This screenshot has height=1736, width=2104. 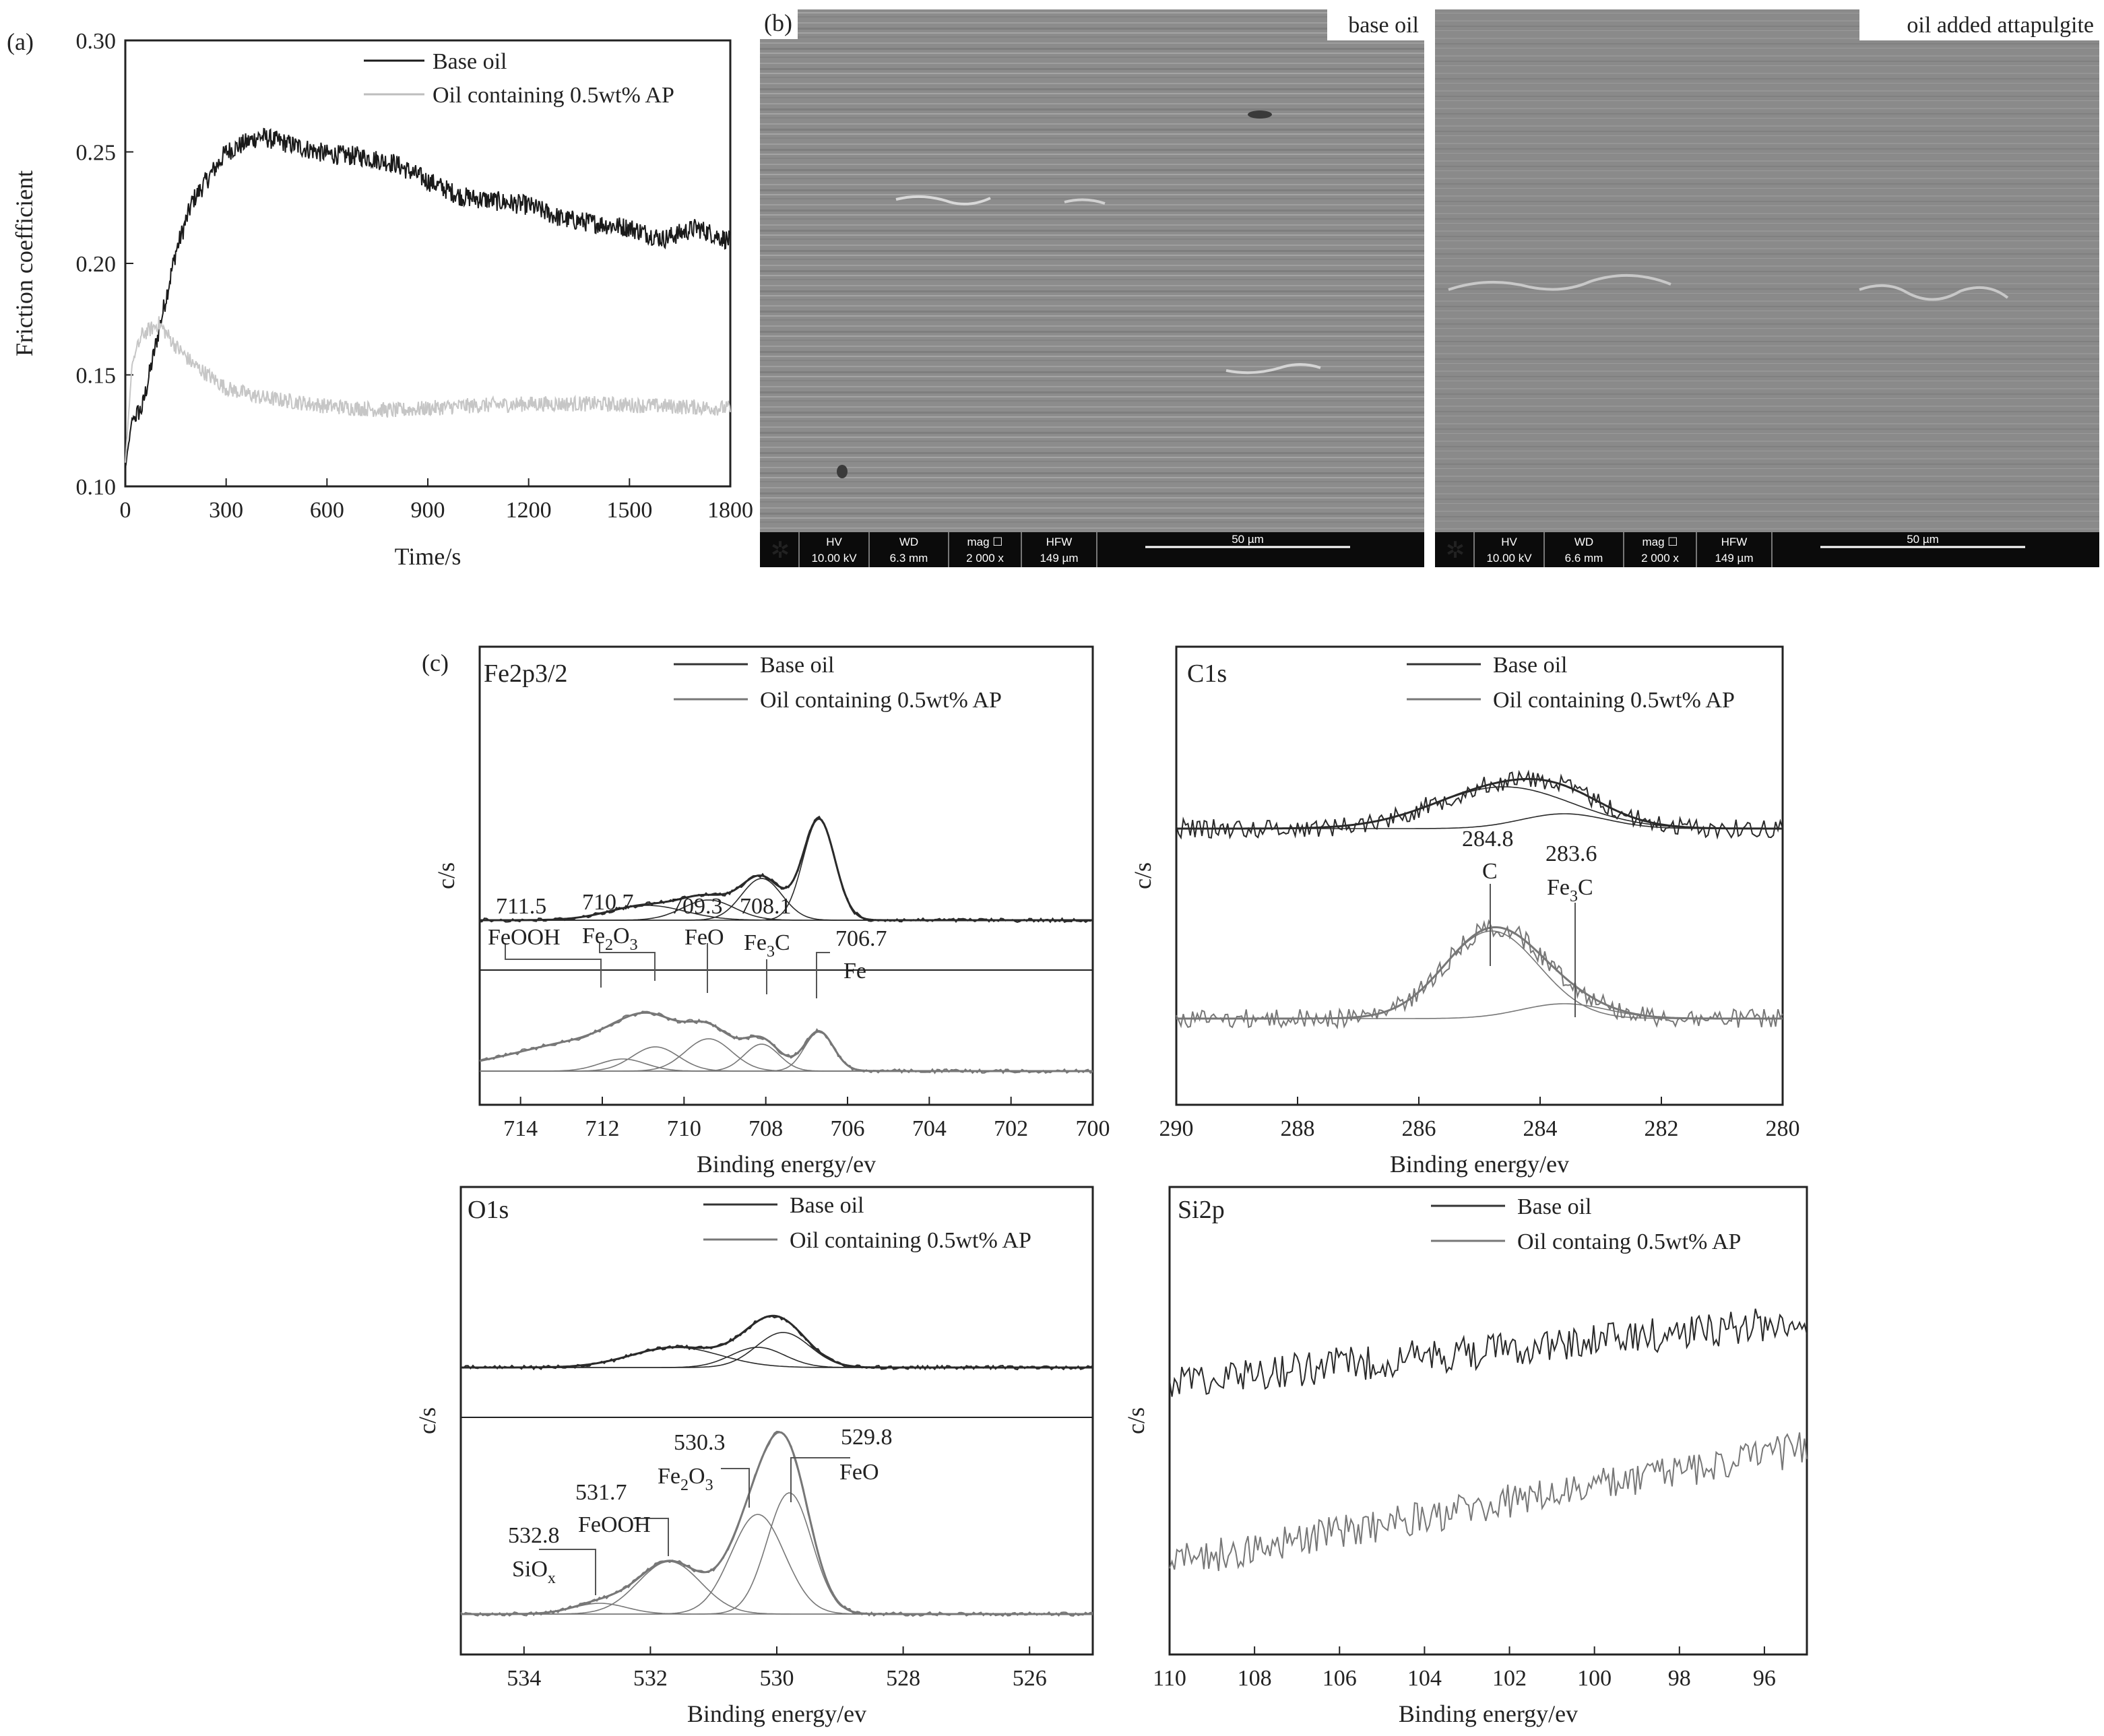 What do you see at coordinates (226, 510) in the screenshot?
I see `x-tick-label: 300` at bounding box center [226, 510].